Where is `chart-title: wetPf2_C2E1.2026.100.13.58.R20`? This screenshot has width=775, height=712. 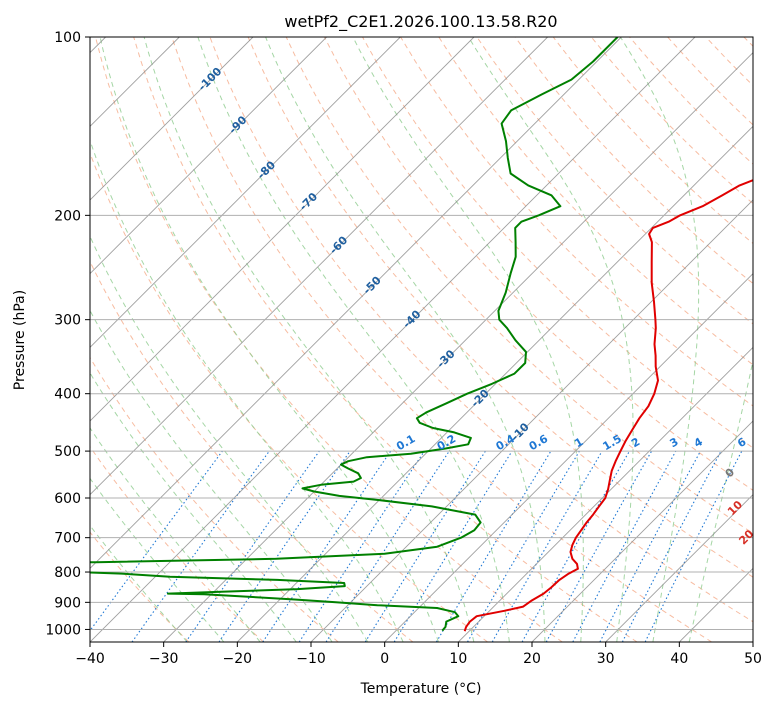 chart-title: wetPf2_C2E1.2026.100.13.58.R20 is located at coordinates (420, 22).